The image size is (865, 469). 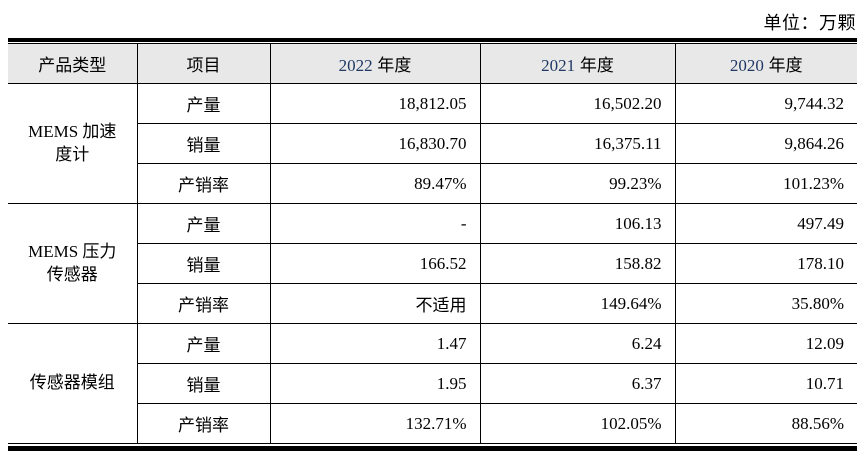 I want to click on table-row: 销量 16,830.70 16,375.11 9,864.26, so click(x=432, y=143).